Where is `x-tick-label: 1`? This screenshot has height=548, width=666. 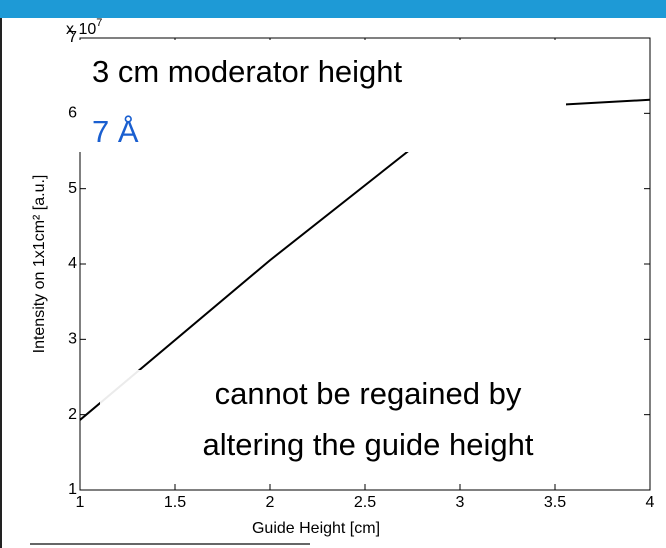 x-tick-label: 1 is located at coordinates (80, 502).